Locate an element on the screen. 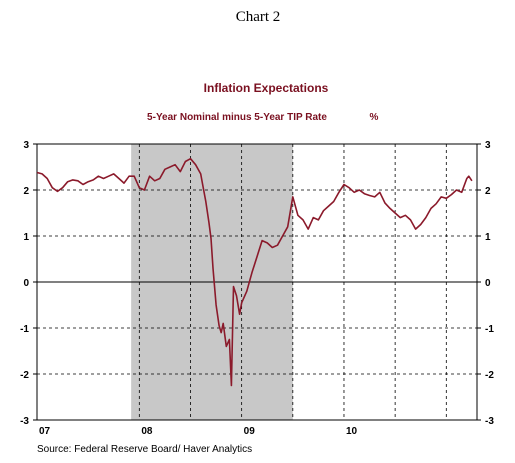 The width and height of the screenshot is (515, 463). y-tick-label-left: 0 is located at coordinates (26, 283).